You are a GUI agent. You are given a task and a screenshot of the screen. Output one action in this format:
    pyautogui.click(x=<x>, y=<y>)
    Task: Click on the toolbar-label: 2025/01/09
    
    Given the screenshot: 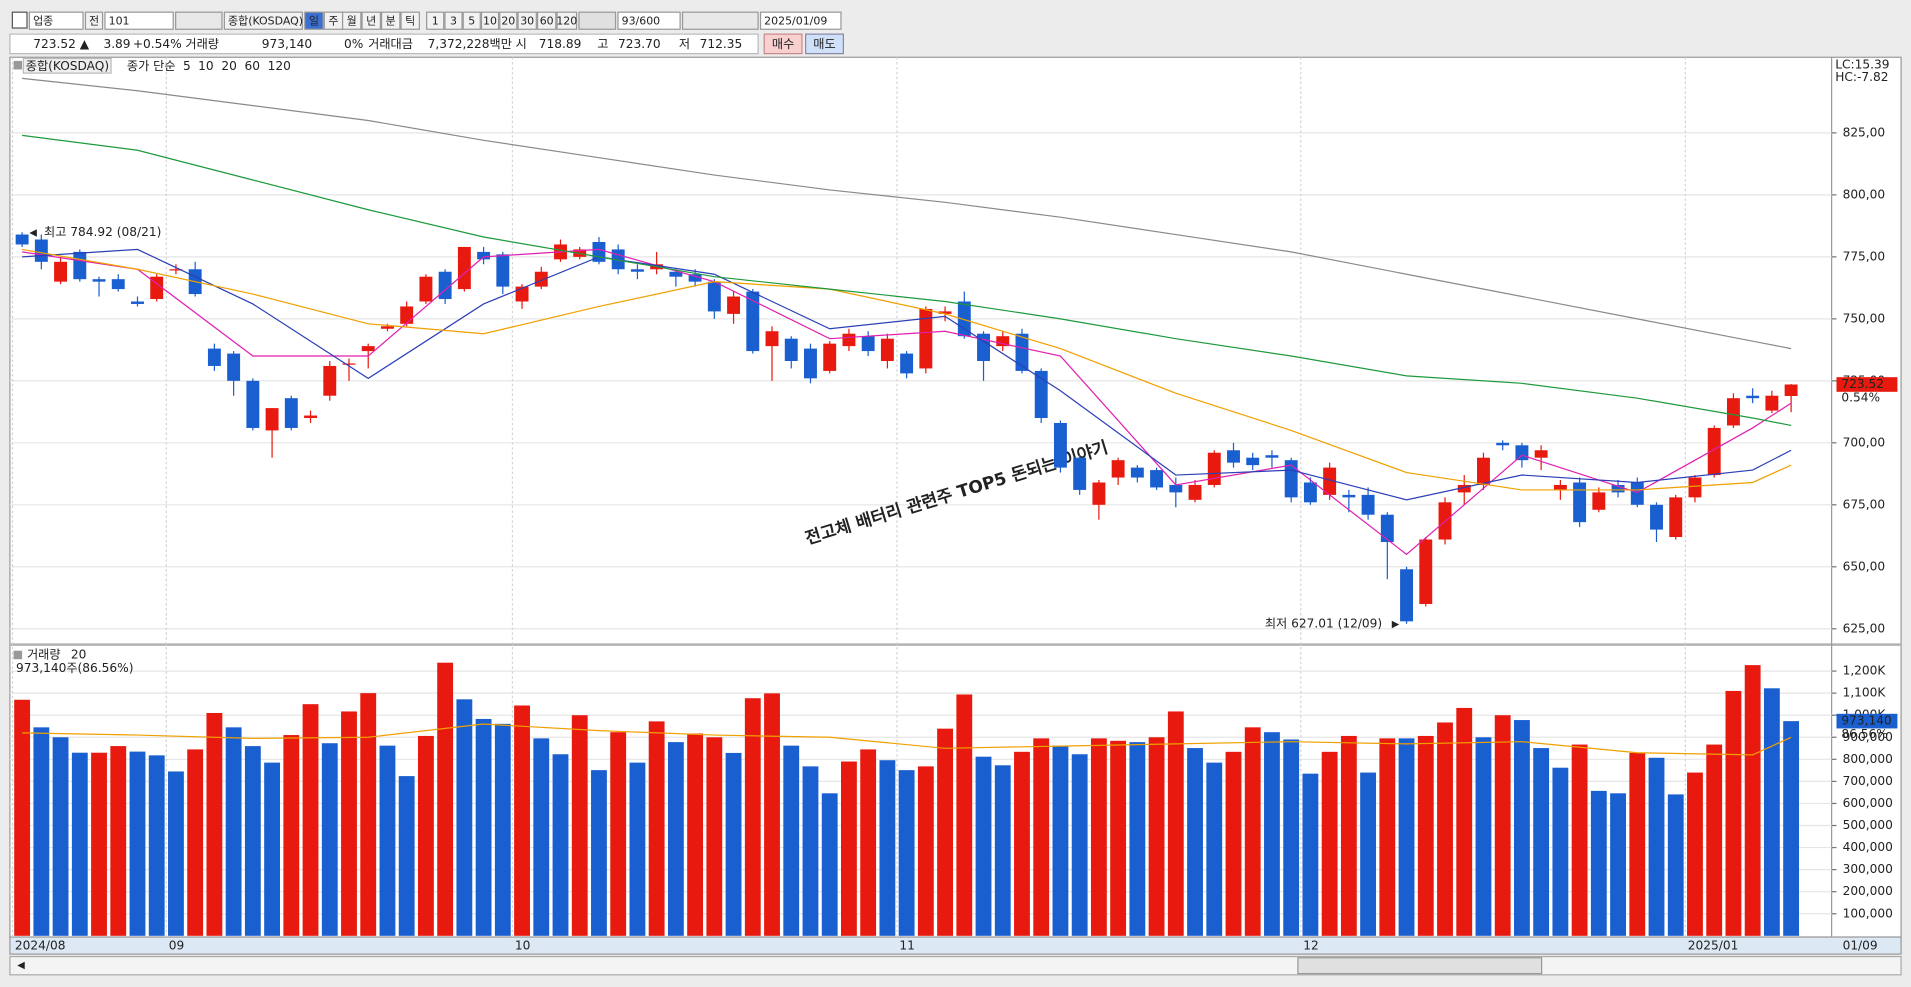 What is the action you would take?
    pyautogui.click(x=795, y=20)
    